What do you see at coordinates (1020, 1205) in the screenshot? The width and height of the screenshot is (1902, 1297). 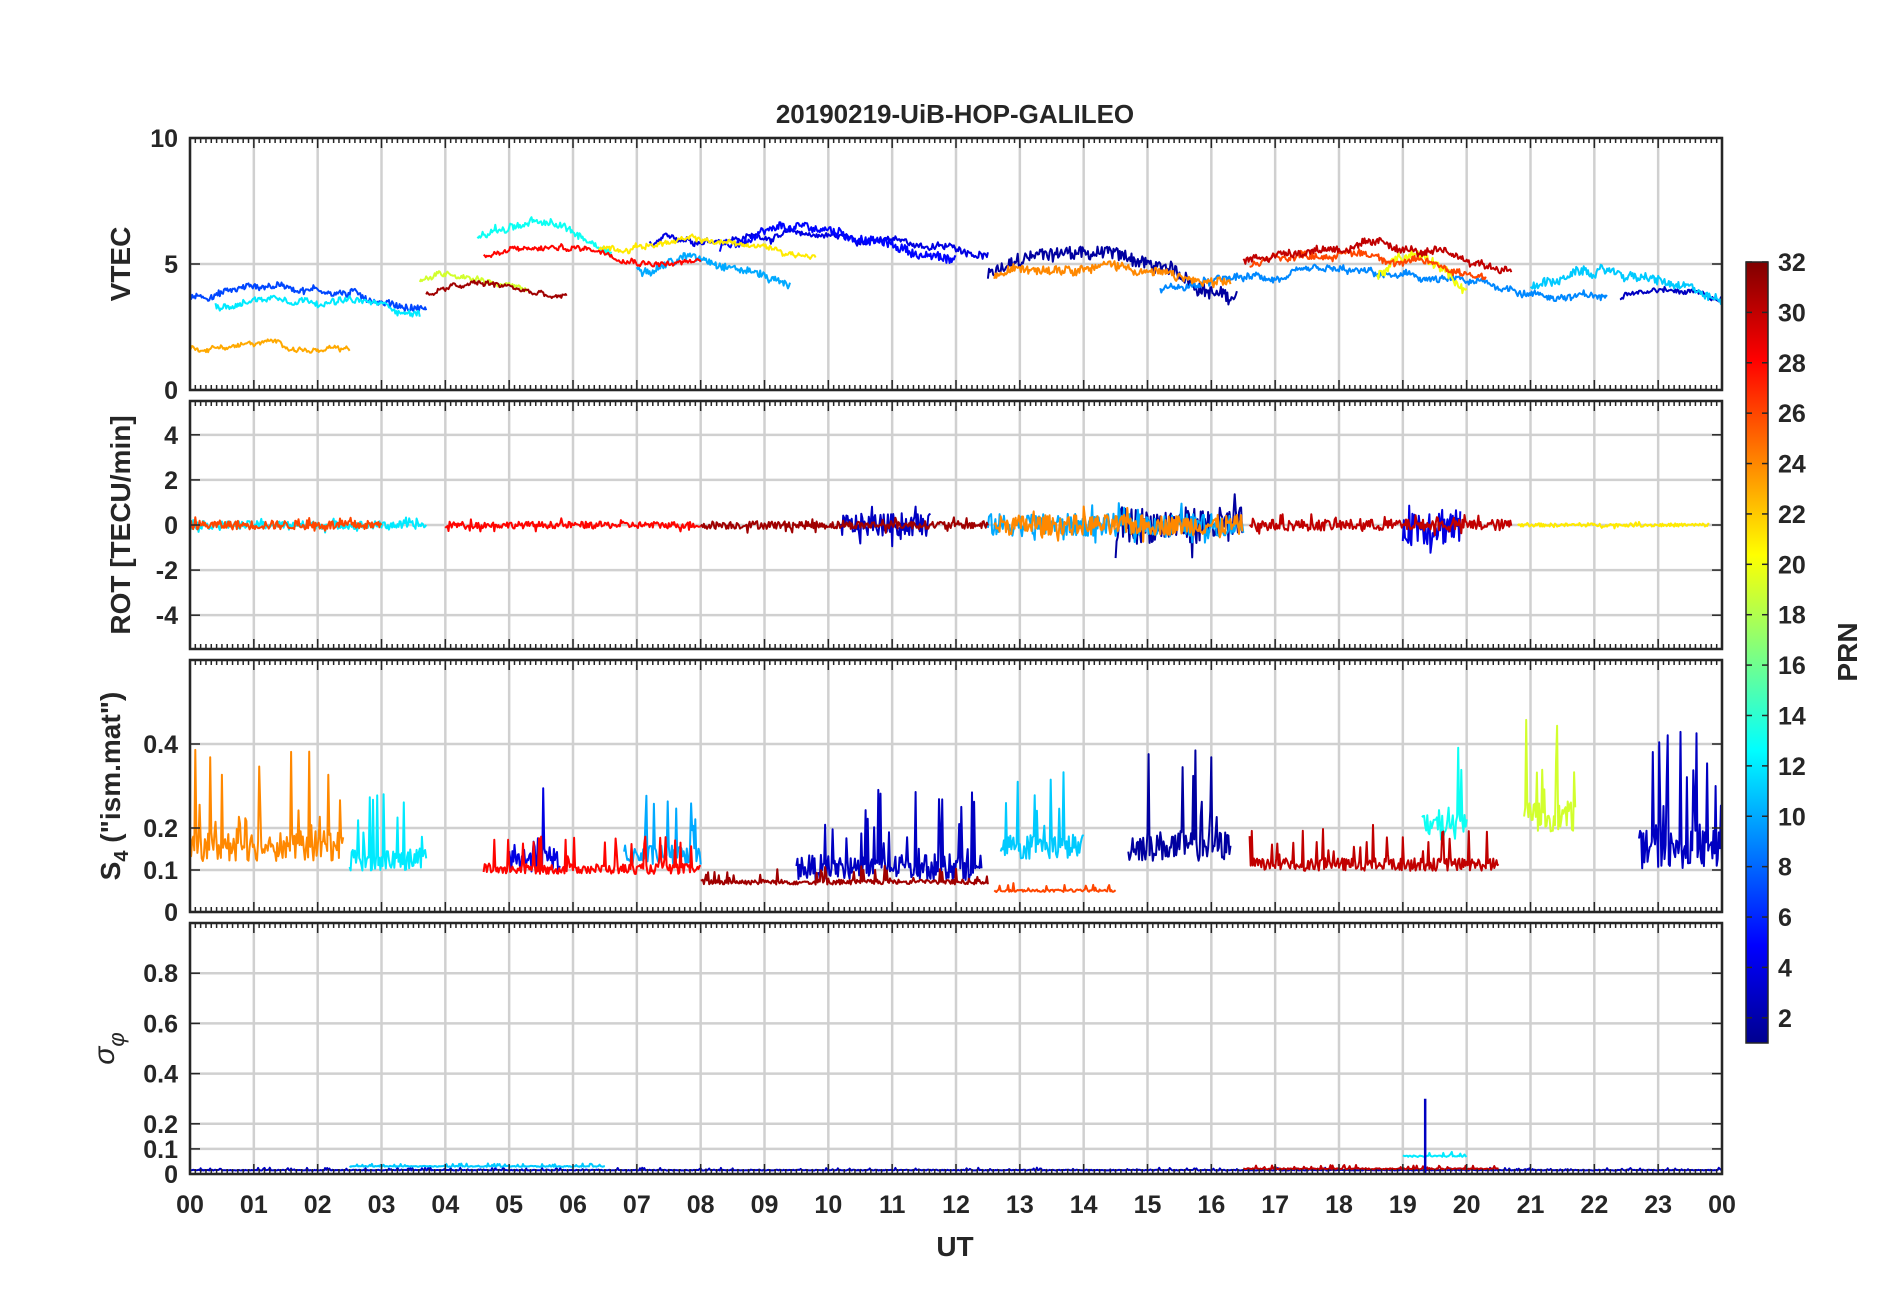 I see `x-tick-label: 13` at bounding box center [1020, 1205].